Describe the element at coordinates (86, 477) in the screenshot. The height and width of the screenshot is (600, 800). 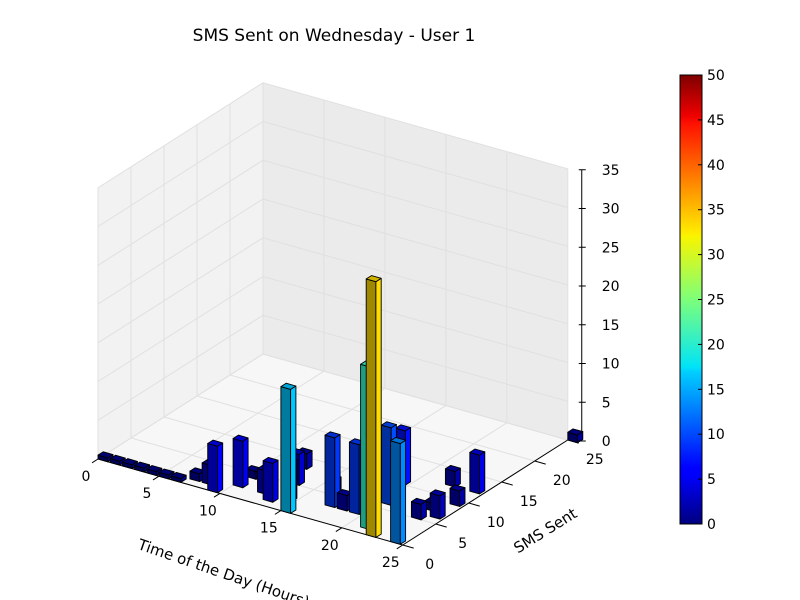
I see `x-tick-label: 0` at that location.